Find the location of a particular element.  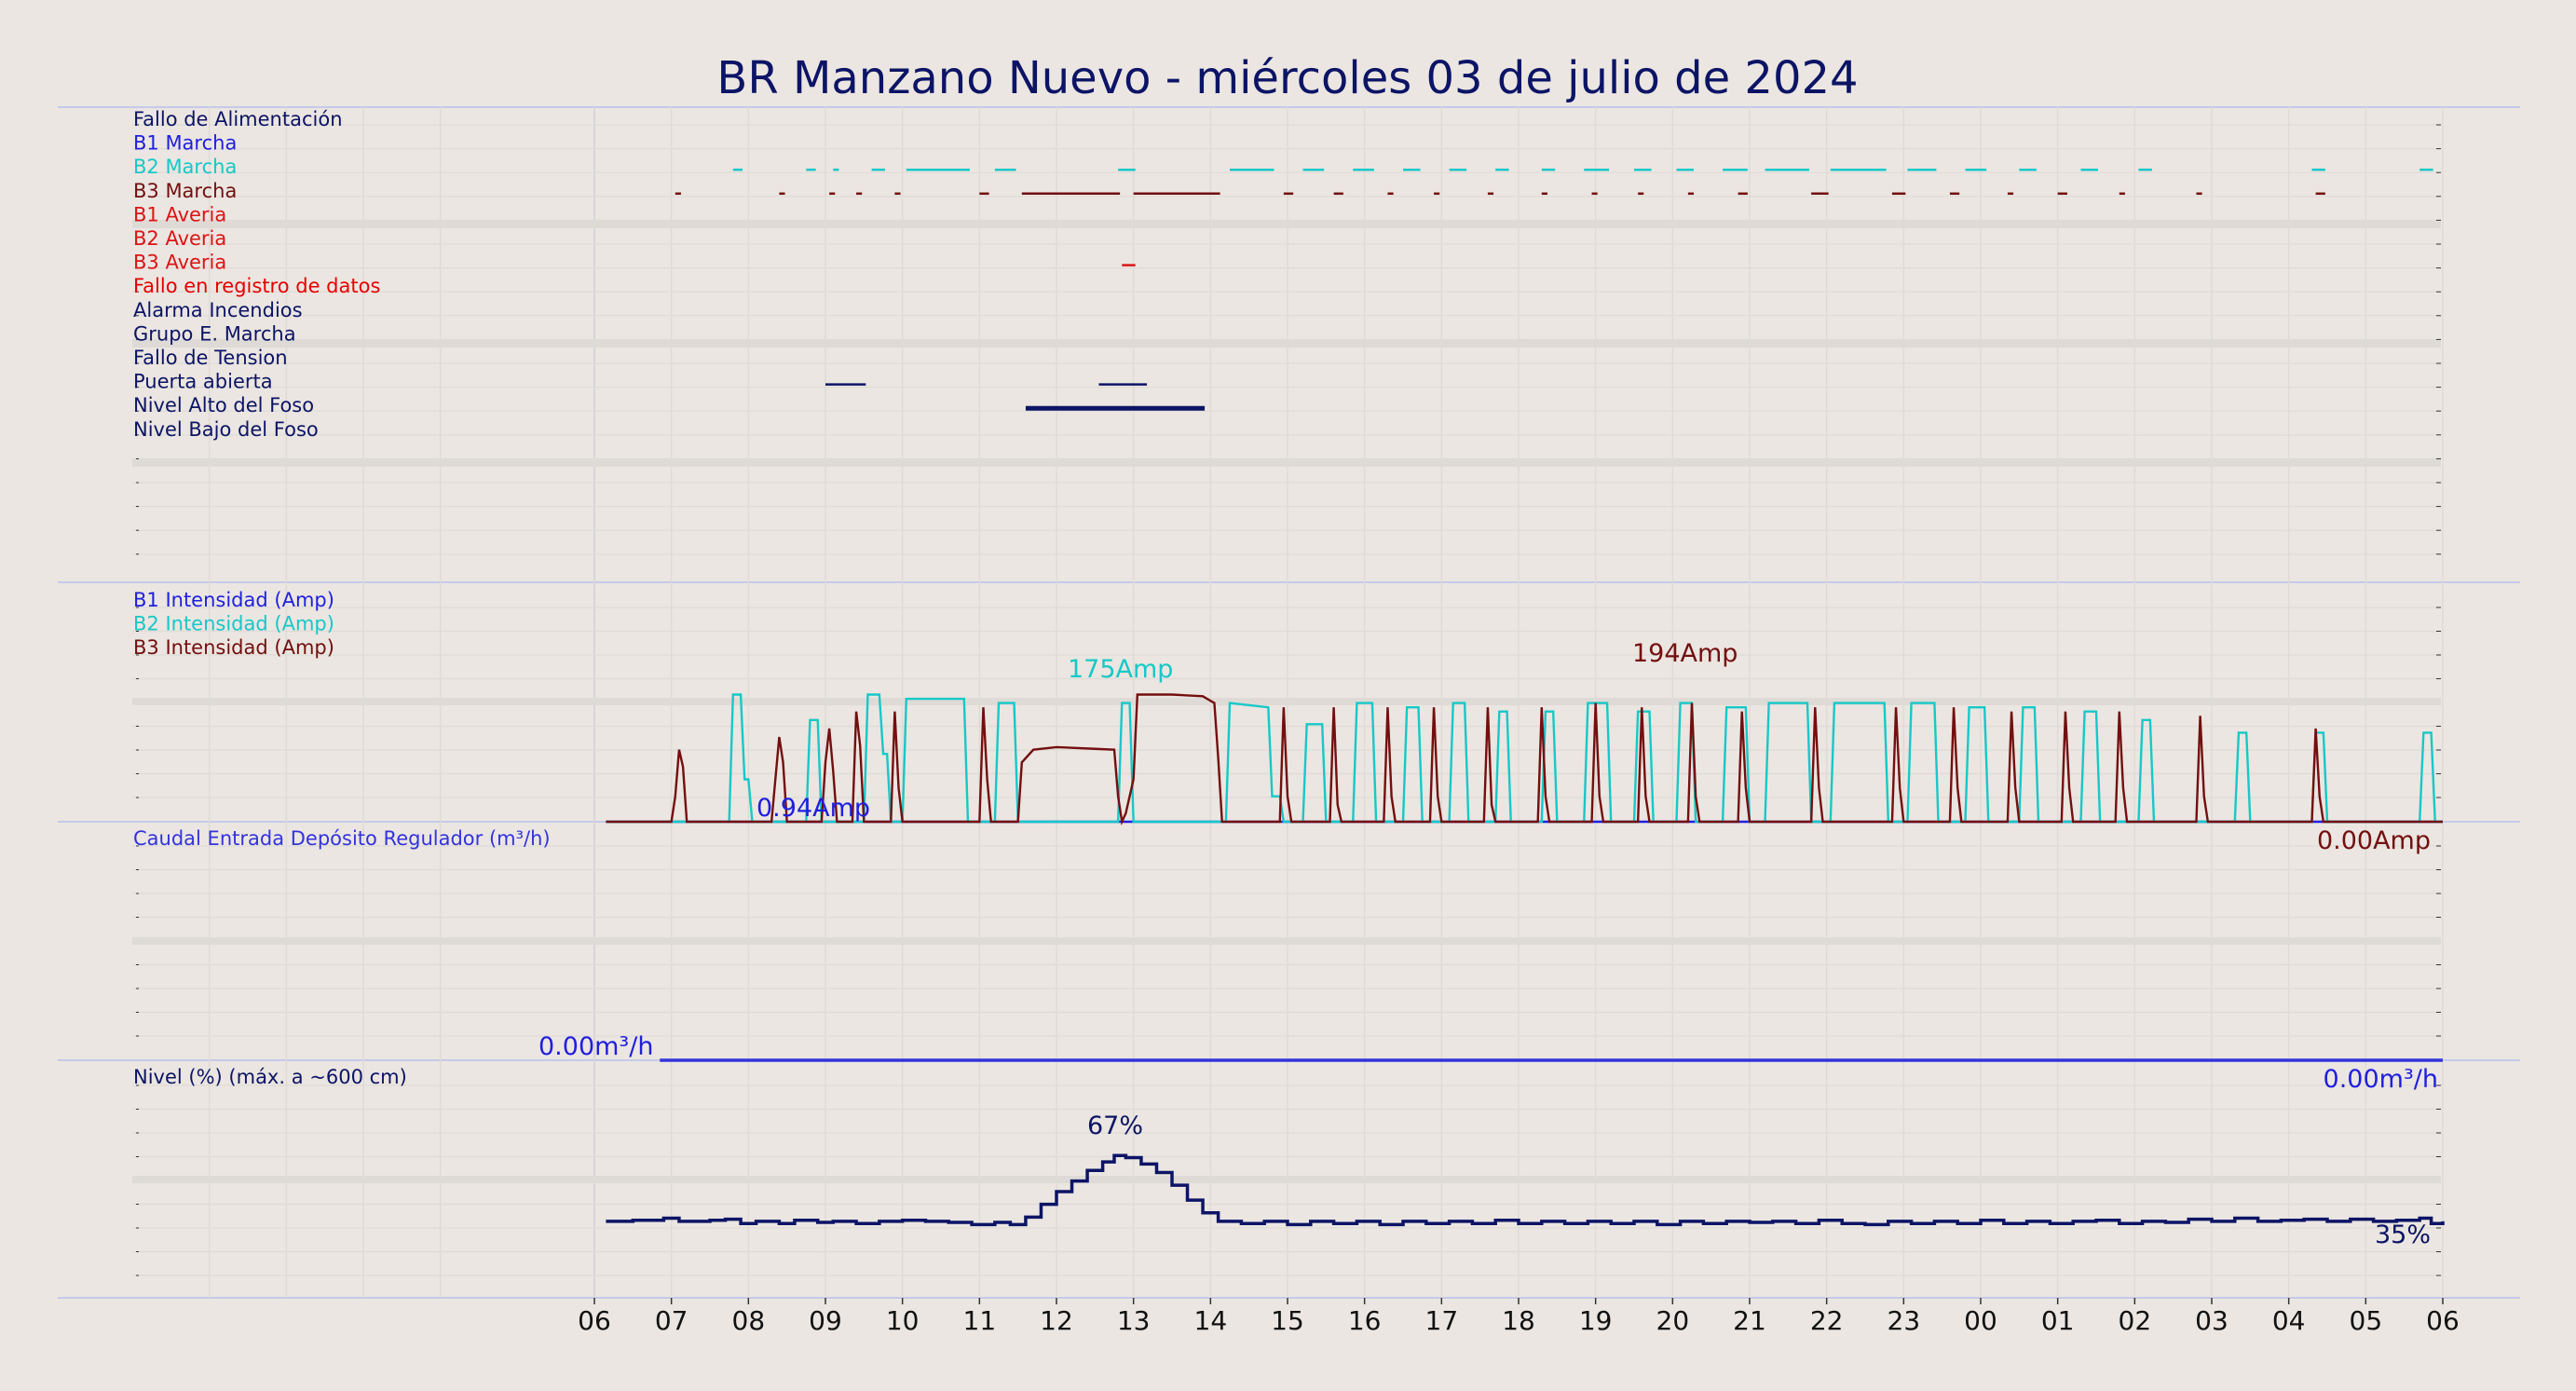

x-tick-label: 07 is located at coordinates (671, 1320).